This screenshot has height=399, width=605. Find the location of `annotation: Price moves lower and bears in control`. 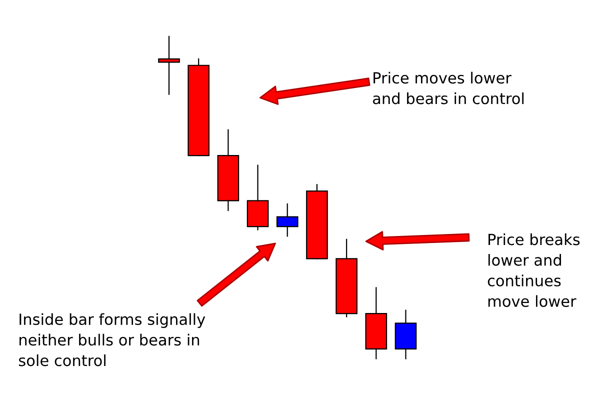

annotation: Price moves lower and bears in control is located at coordinates (448, 88).